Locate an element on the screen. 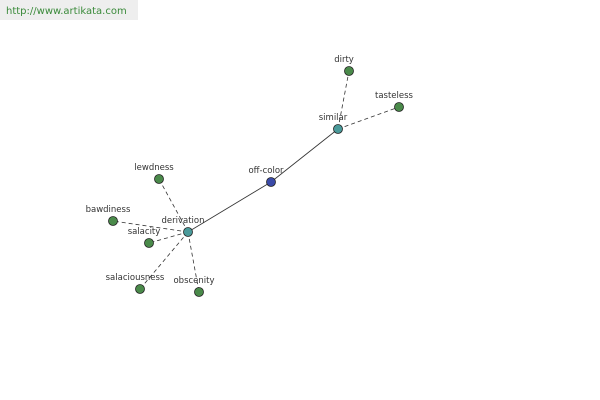  node-label: salaciousness is located at coordinates (135, 278).